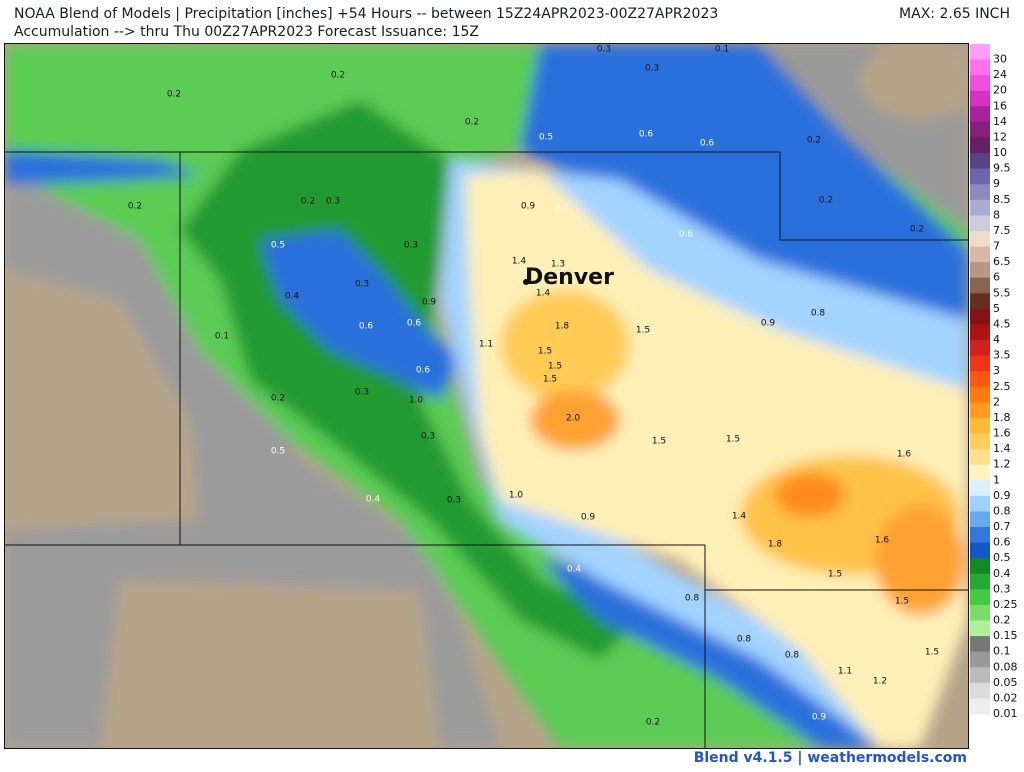 The image size is (1024, 772). What do you see at coordinates (954, 14) in the screenshot?
I see `max-value: MAX: 2.65 INCH` at bounding box center [954, 14].